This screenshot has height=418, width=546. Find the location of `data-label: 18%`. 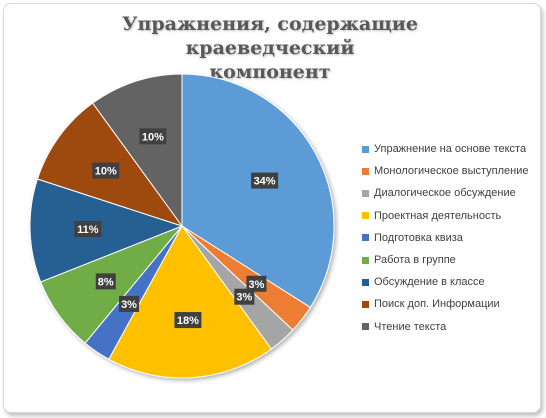

data-label: 18% is located at coordinates (188, 321).